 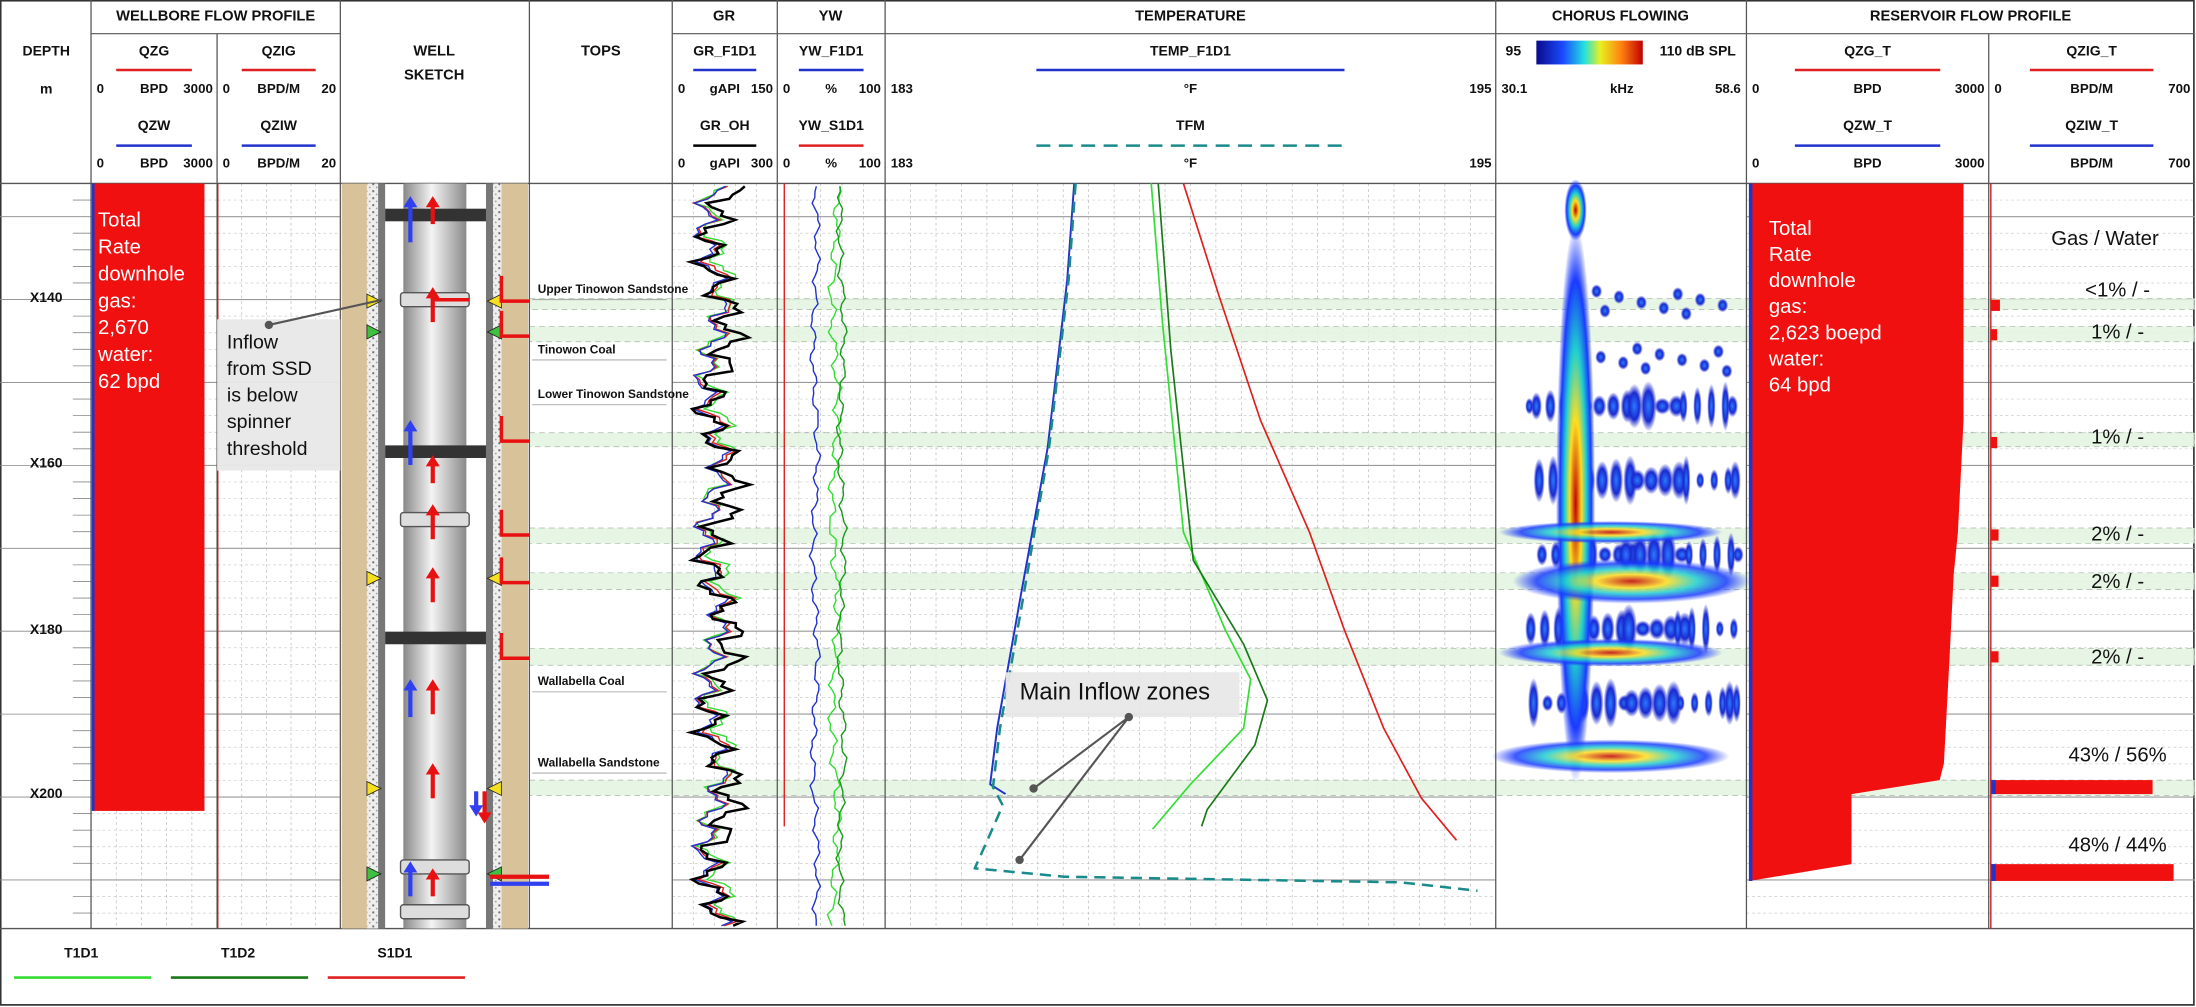 What do you see at coordinates (154, 125) in the screenshot?
I see `label: QZW` at bounding box center [154, 125].